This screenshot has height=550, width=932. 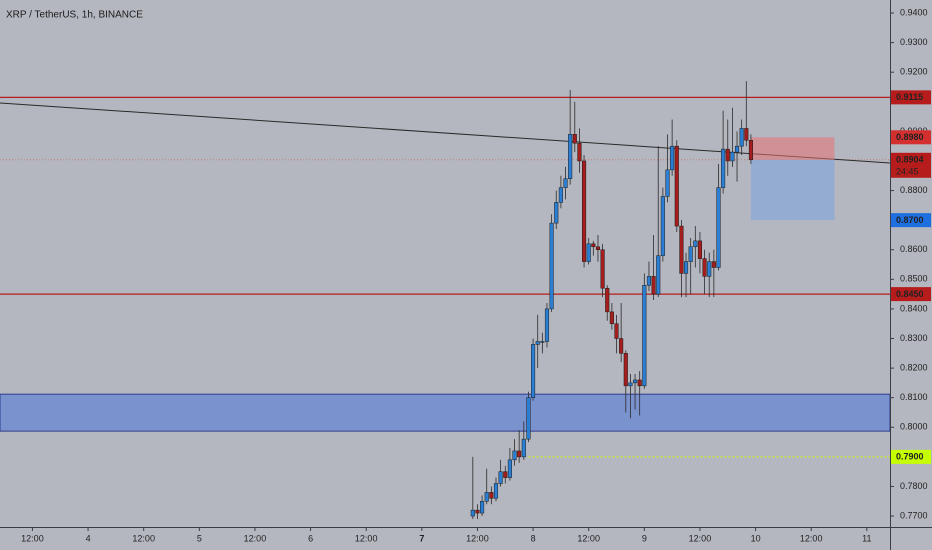 What do you see at coordinates (792, 148) in the screenshot?
I see `stop-box` at bounding box center [792, 148].